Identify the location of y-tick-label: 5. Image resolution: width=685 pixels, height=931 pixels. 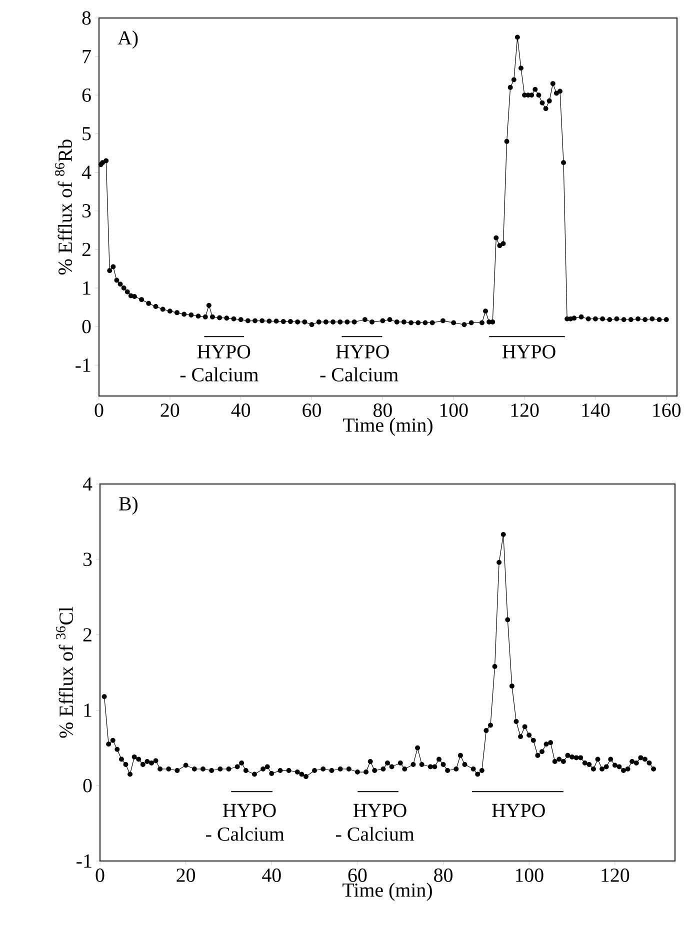
(86, 133).